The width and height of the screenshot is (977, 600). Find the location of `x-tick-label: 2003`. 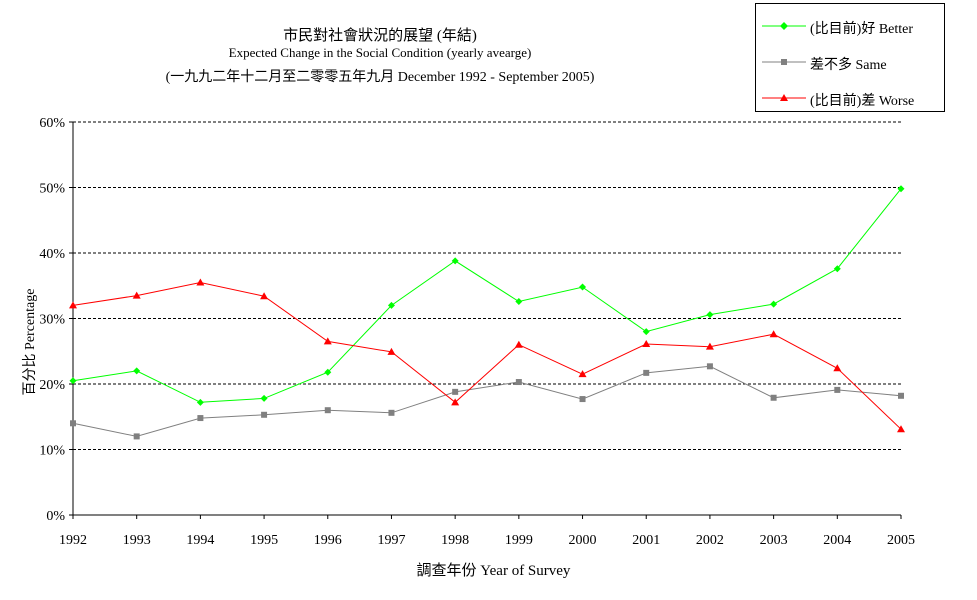

x-tick-label: 2003 is located at coordinates (774, 540).